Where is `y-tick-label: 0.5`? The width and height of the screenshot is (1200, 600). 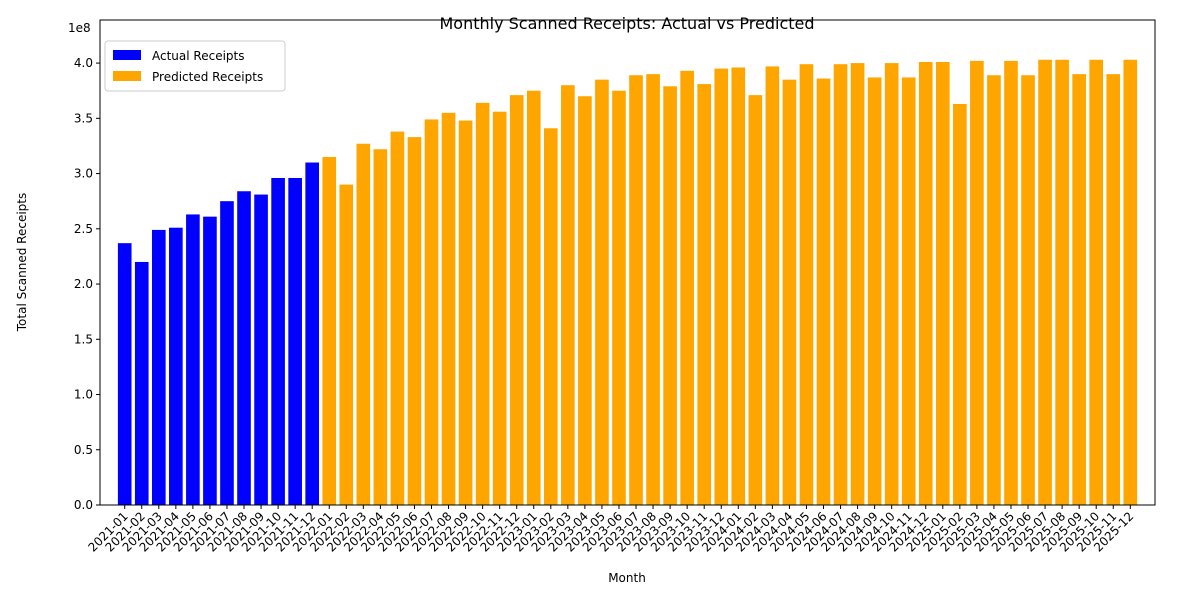 y-tick-label: 0.5 is located at coordinates (83, 450).